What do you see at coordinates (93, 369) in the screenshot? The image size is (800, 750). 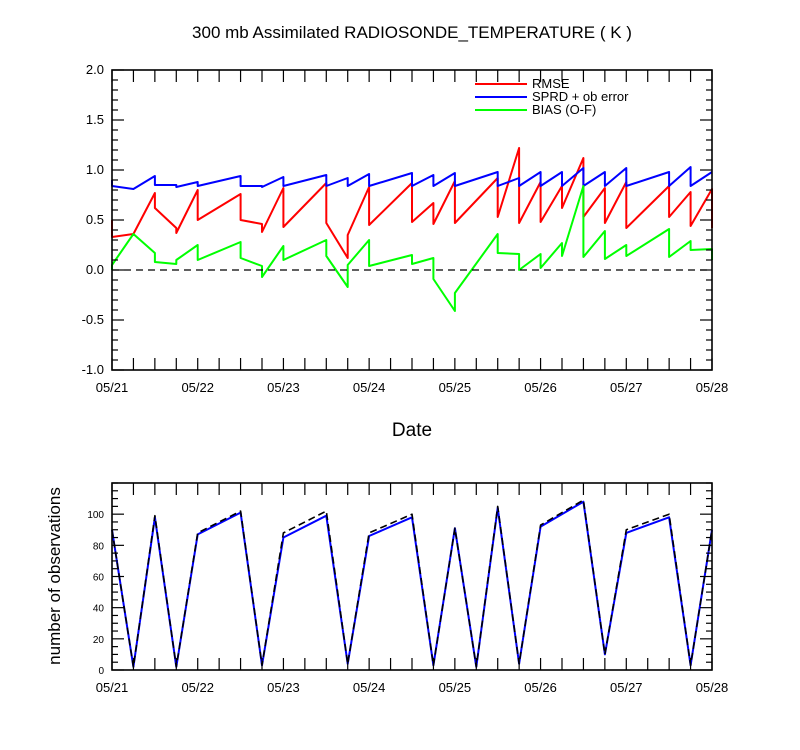 I see `y-tick-label: -1.0` at bounding box center [93, 369].